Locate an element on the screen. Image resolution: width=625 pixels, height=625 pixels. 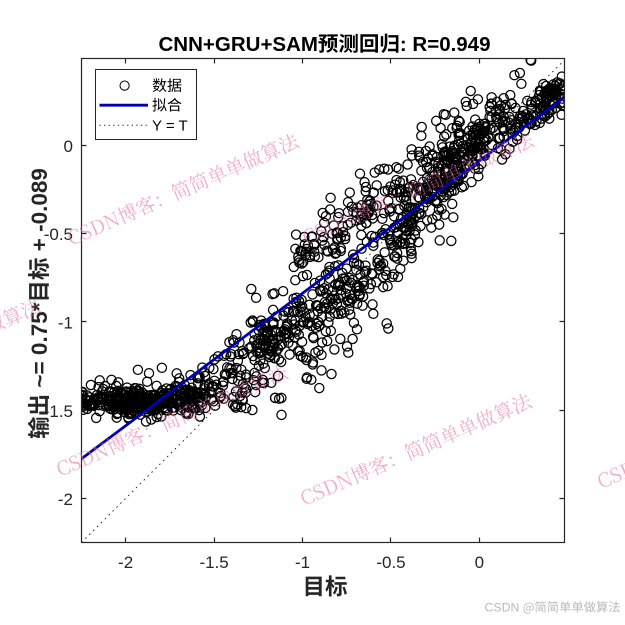
svg-text: CSDN is located at coordinates (504, 608).